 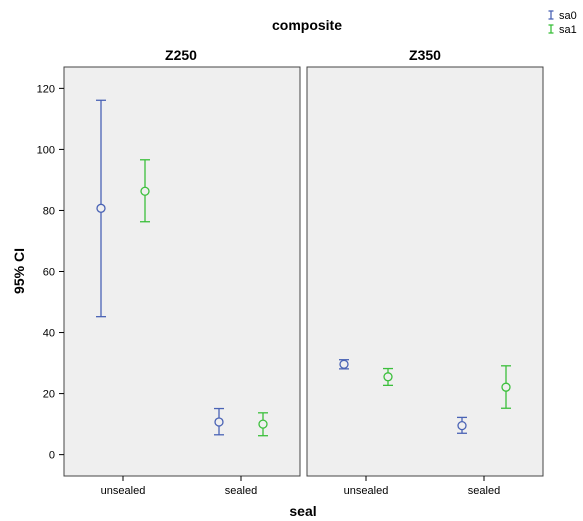 I want to click on y-tick-label: 0, so click(x=52, y=456).